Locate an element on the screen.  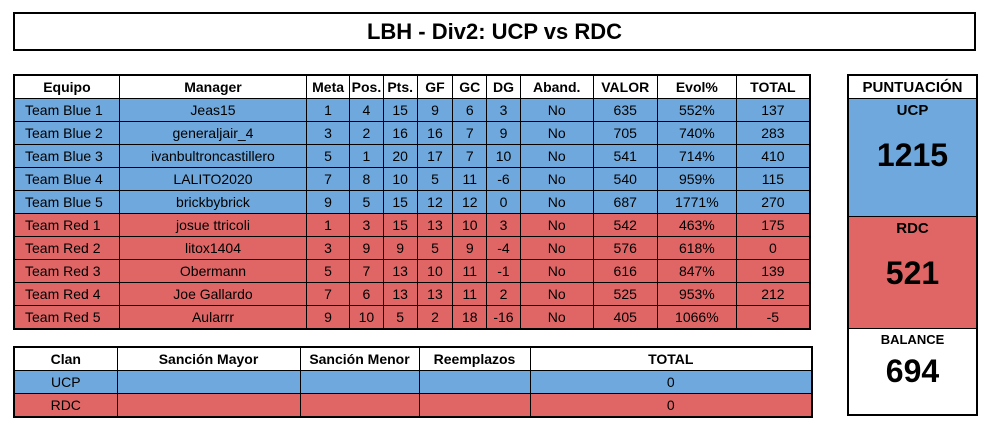
team-name: Team Red 3 is located at coordinates (66, 271).